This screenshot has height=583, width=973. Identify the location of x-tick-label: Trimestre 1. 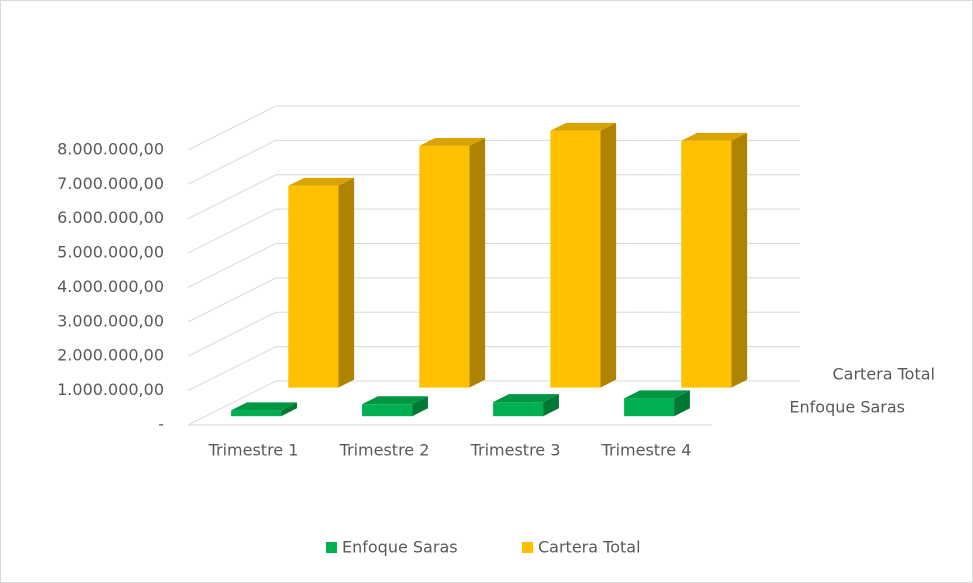
(253, 450).